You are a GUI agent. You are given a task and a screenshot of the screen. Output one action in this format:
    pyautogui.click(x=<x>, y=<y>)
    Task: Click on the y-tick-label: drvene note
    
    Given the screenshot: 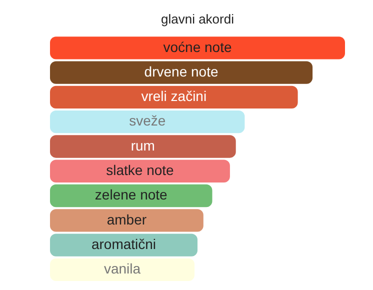 What is the action you would take?
    pyautogui.click(x=181, y=71)
    